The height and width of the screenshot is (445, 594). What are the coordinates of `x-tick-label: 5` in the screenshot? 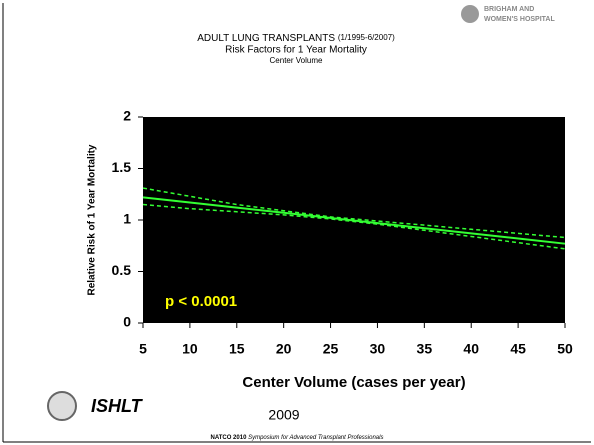 It's located at (143, 349).